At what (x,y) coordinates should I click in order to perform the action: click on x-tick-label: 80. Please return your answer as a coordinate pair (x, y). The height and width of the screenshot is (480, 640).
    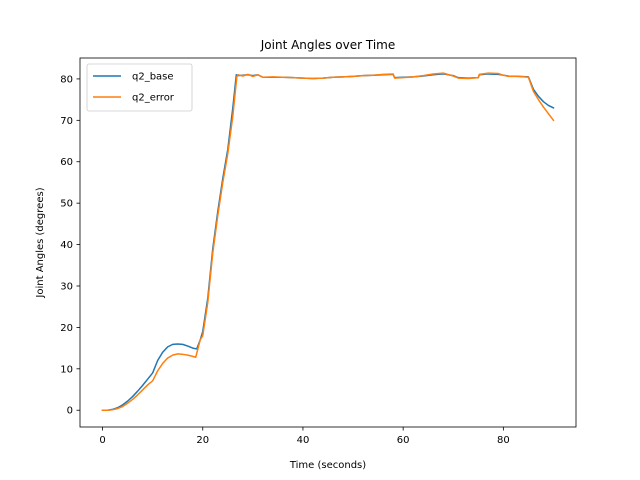
    Looking at the image, I should click on (503, 440).